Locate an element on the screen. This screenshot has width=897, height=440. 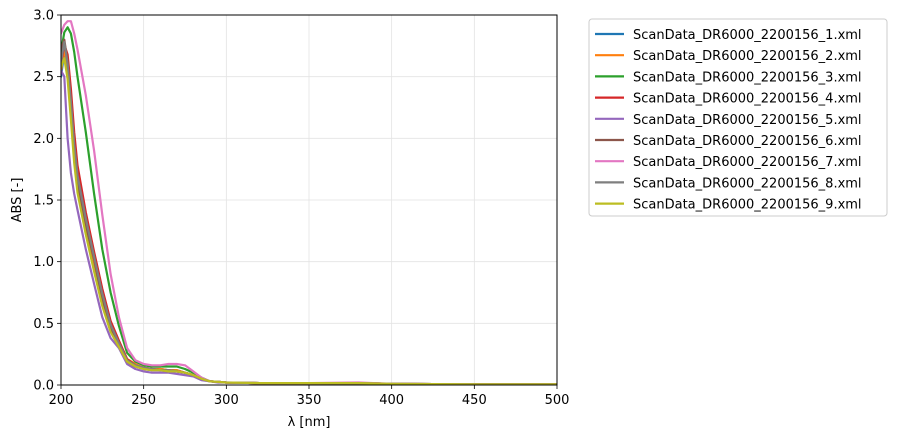
y-tick-label: 2.5 is located at coordinates (43, 77).